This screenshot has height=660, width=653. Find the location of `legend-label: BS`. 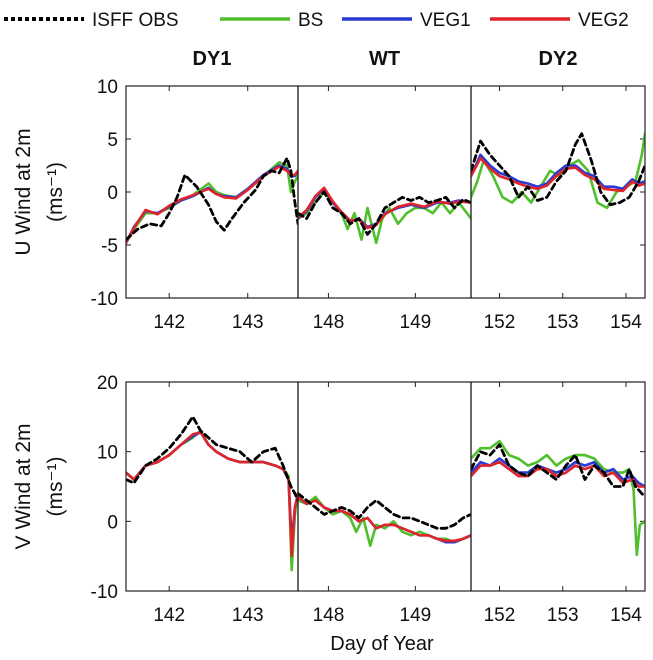

legend-label: BS is located at coordinates (310, 20).